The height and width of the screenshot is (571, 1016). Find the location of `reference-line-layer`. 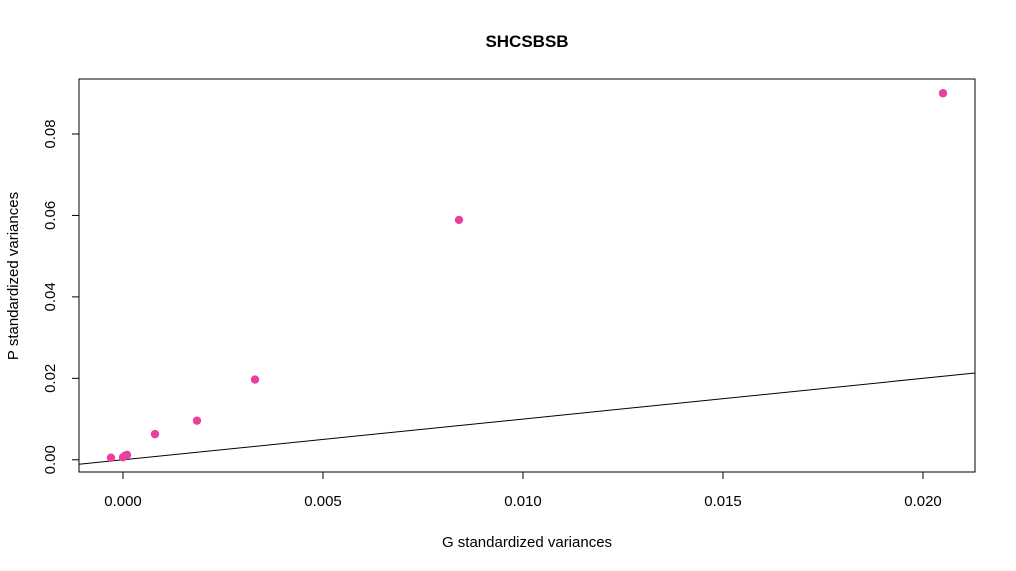

reference-line-layer is located at coordinates (527, 418).